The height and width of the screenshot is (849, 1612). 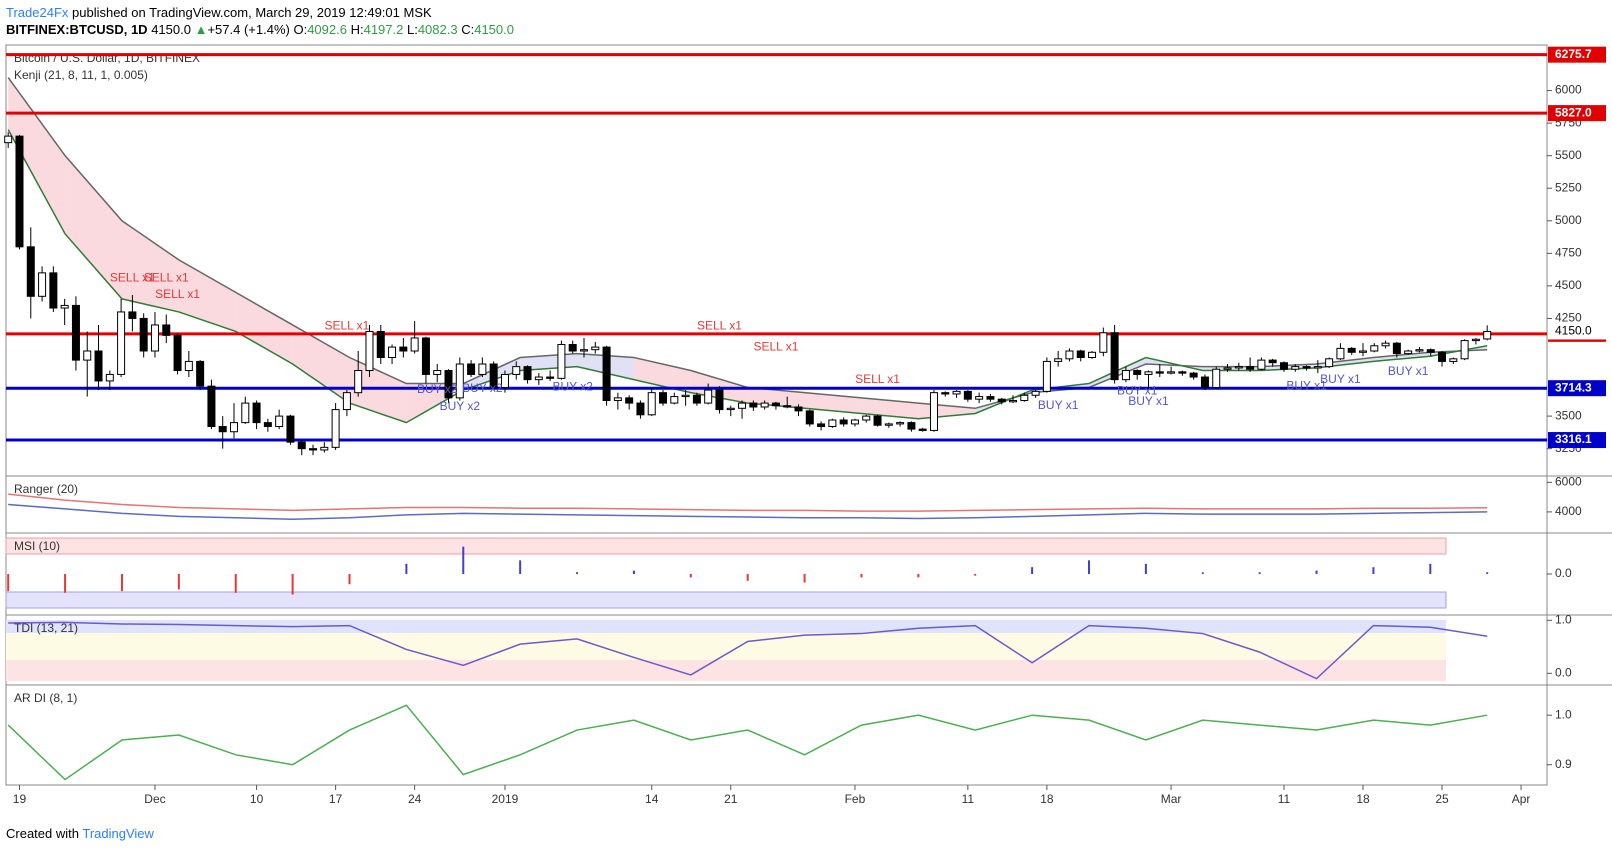 I want to click on y-tick-label: 0.0, so click(x=1563, y=673).